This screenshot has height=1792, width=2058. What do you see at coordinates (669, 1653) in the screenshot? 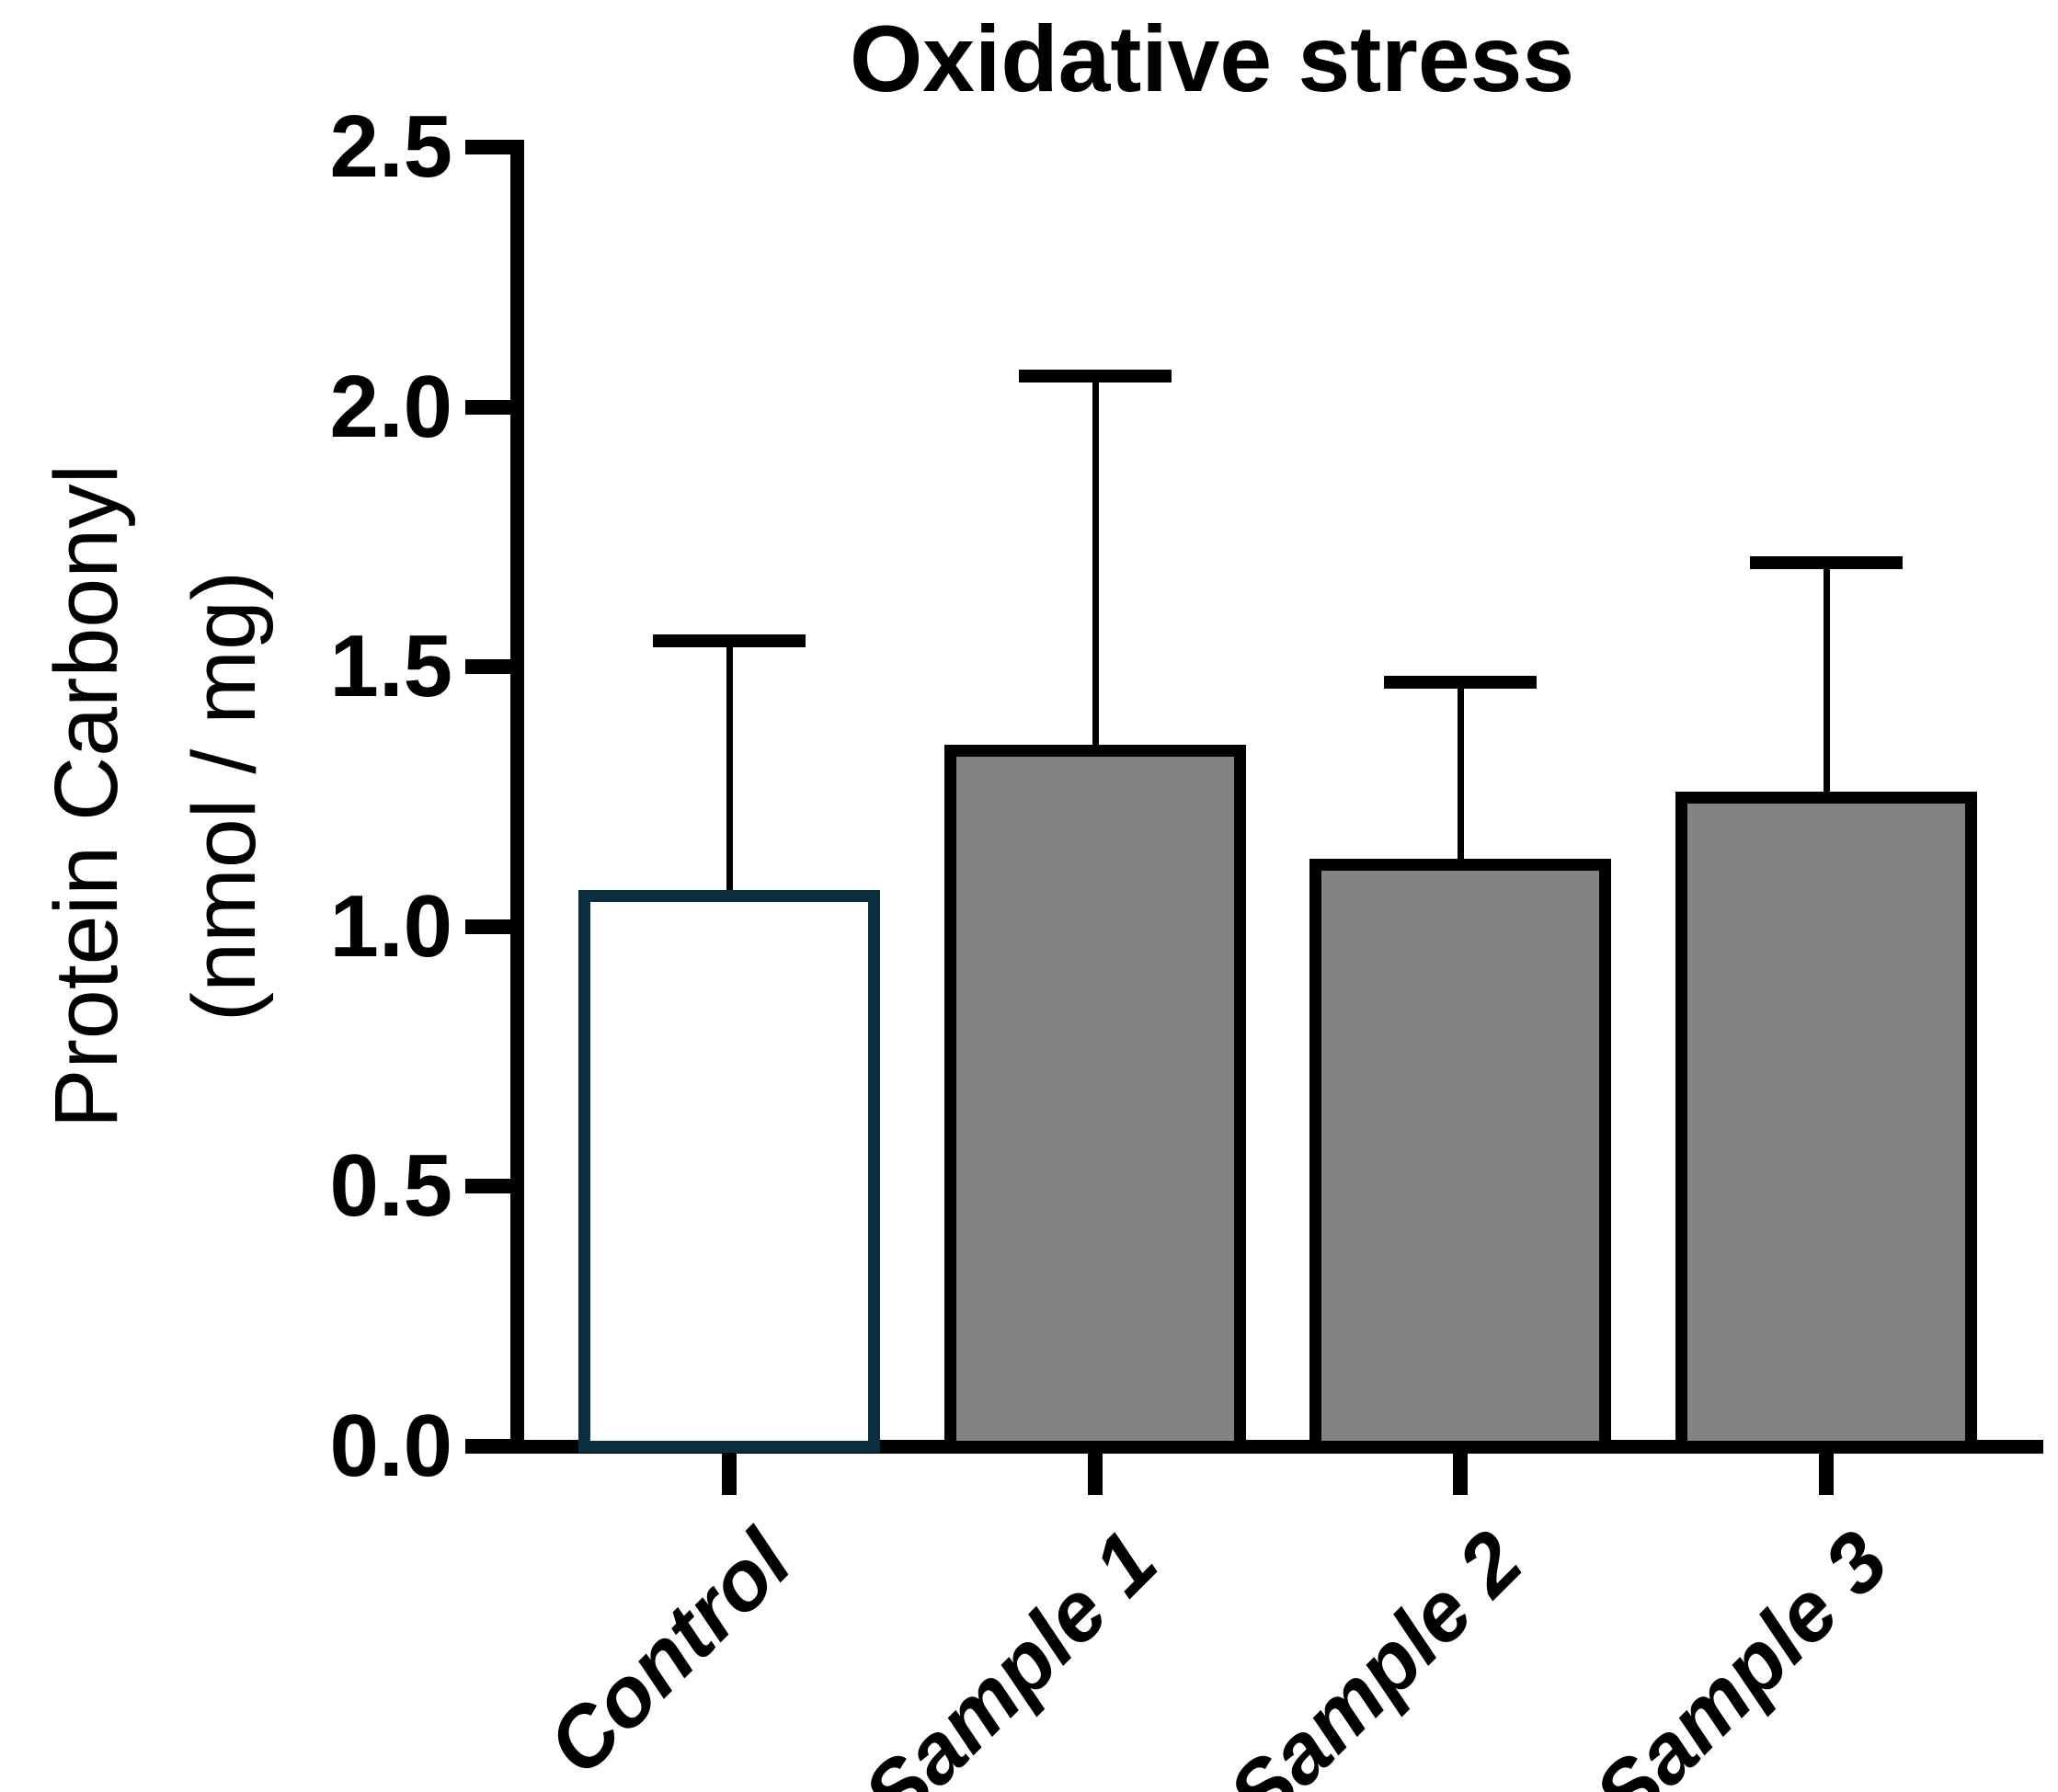
I see `x-tick-label: Control` at bounding box center [669, 1653].